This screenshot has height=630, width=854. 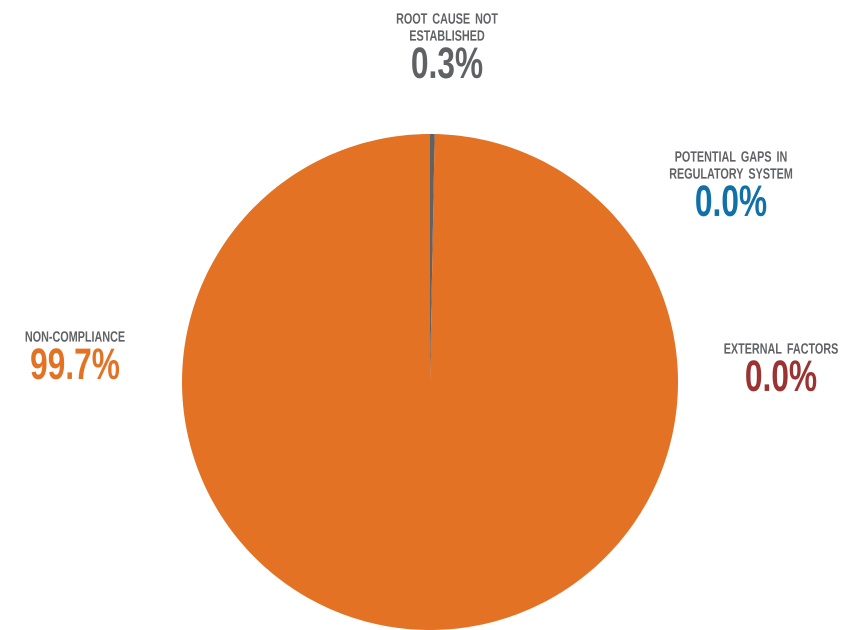 I want to click on category-label: POTENTIAL GAPS IN REGULATORY SYSTEM, so click(x=731, y=165).